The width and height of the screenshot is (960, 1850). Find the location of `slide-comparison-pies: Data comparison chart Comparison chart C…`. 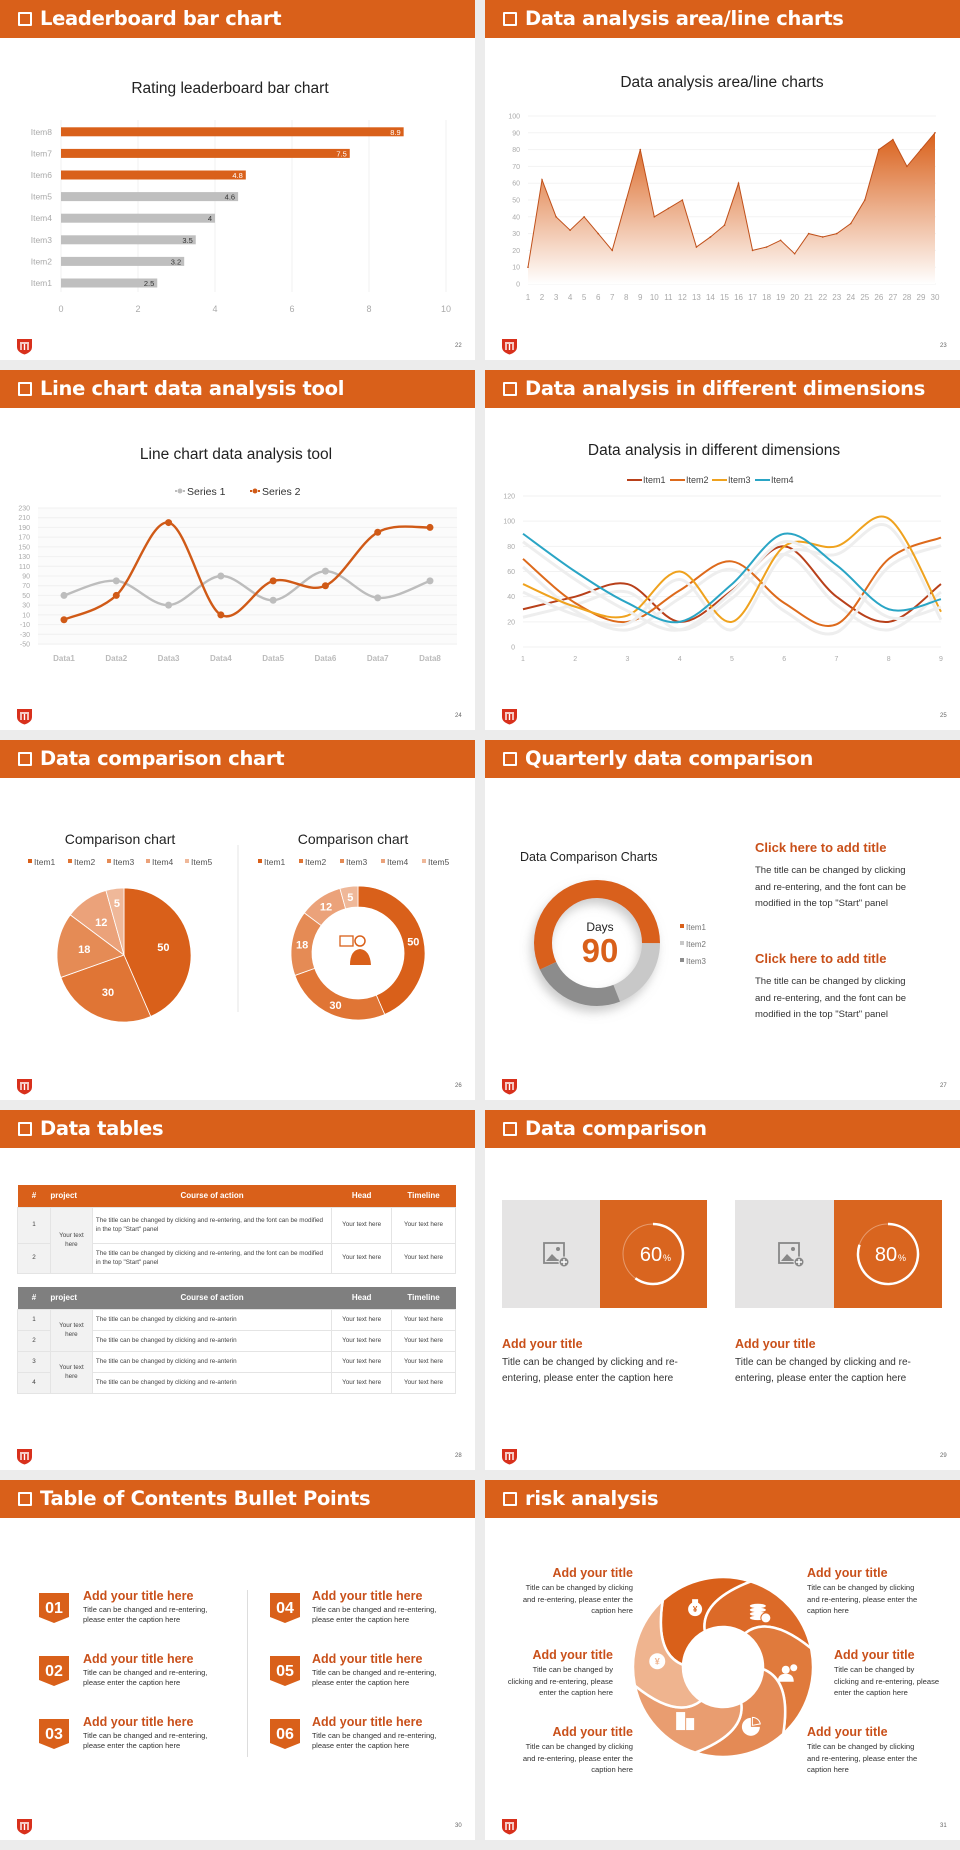

slide-comparison-pies: Data comparison chart Comparison chart C… is located at coordinates (237, 920).